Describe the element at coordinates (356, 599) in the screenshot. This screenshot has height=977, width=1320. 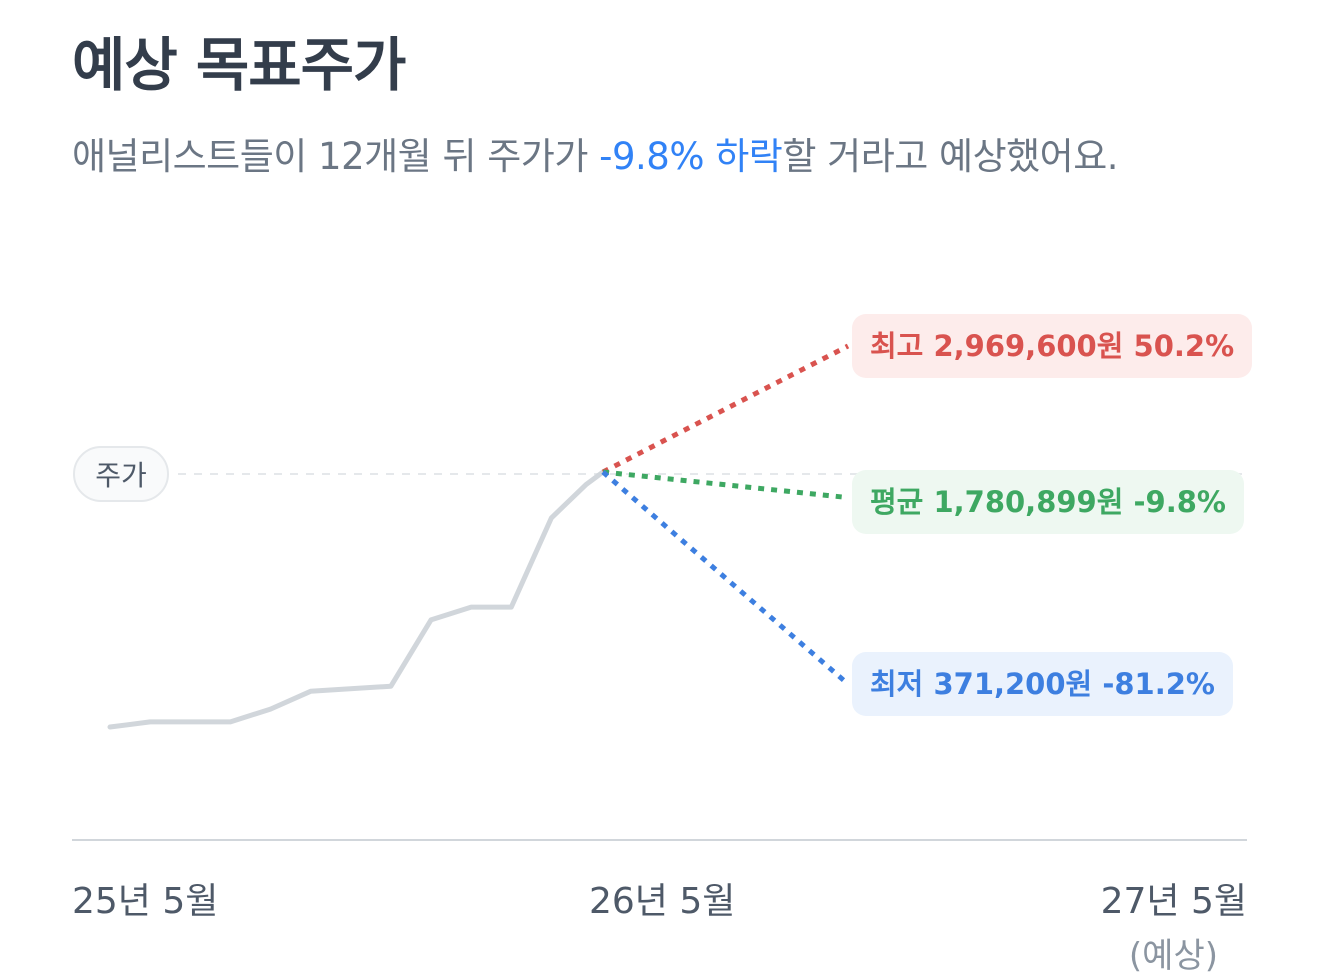
I see `price-history-line` at that location.